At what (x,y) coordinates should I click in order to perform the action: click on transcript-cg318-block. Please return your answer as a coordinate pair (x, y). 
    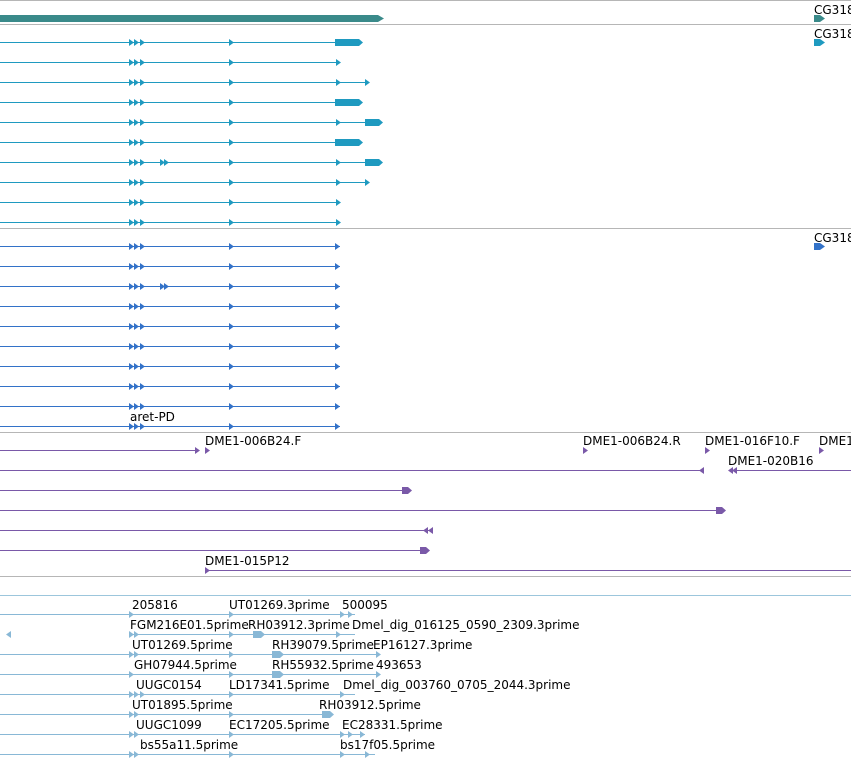
    Looking at the image, I should click on (817, 42).